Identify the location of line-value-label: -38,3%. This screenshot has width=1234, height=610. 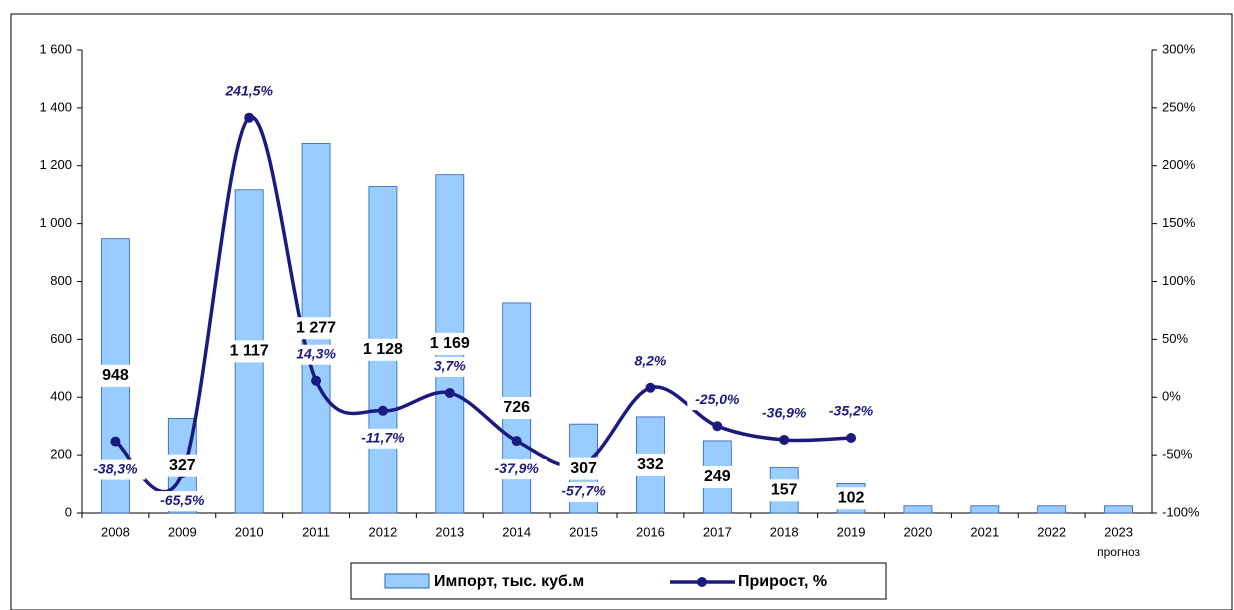
(115, 468).